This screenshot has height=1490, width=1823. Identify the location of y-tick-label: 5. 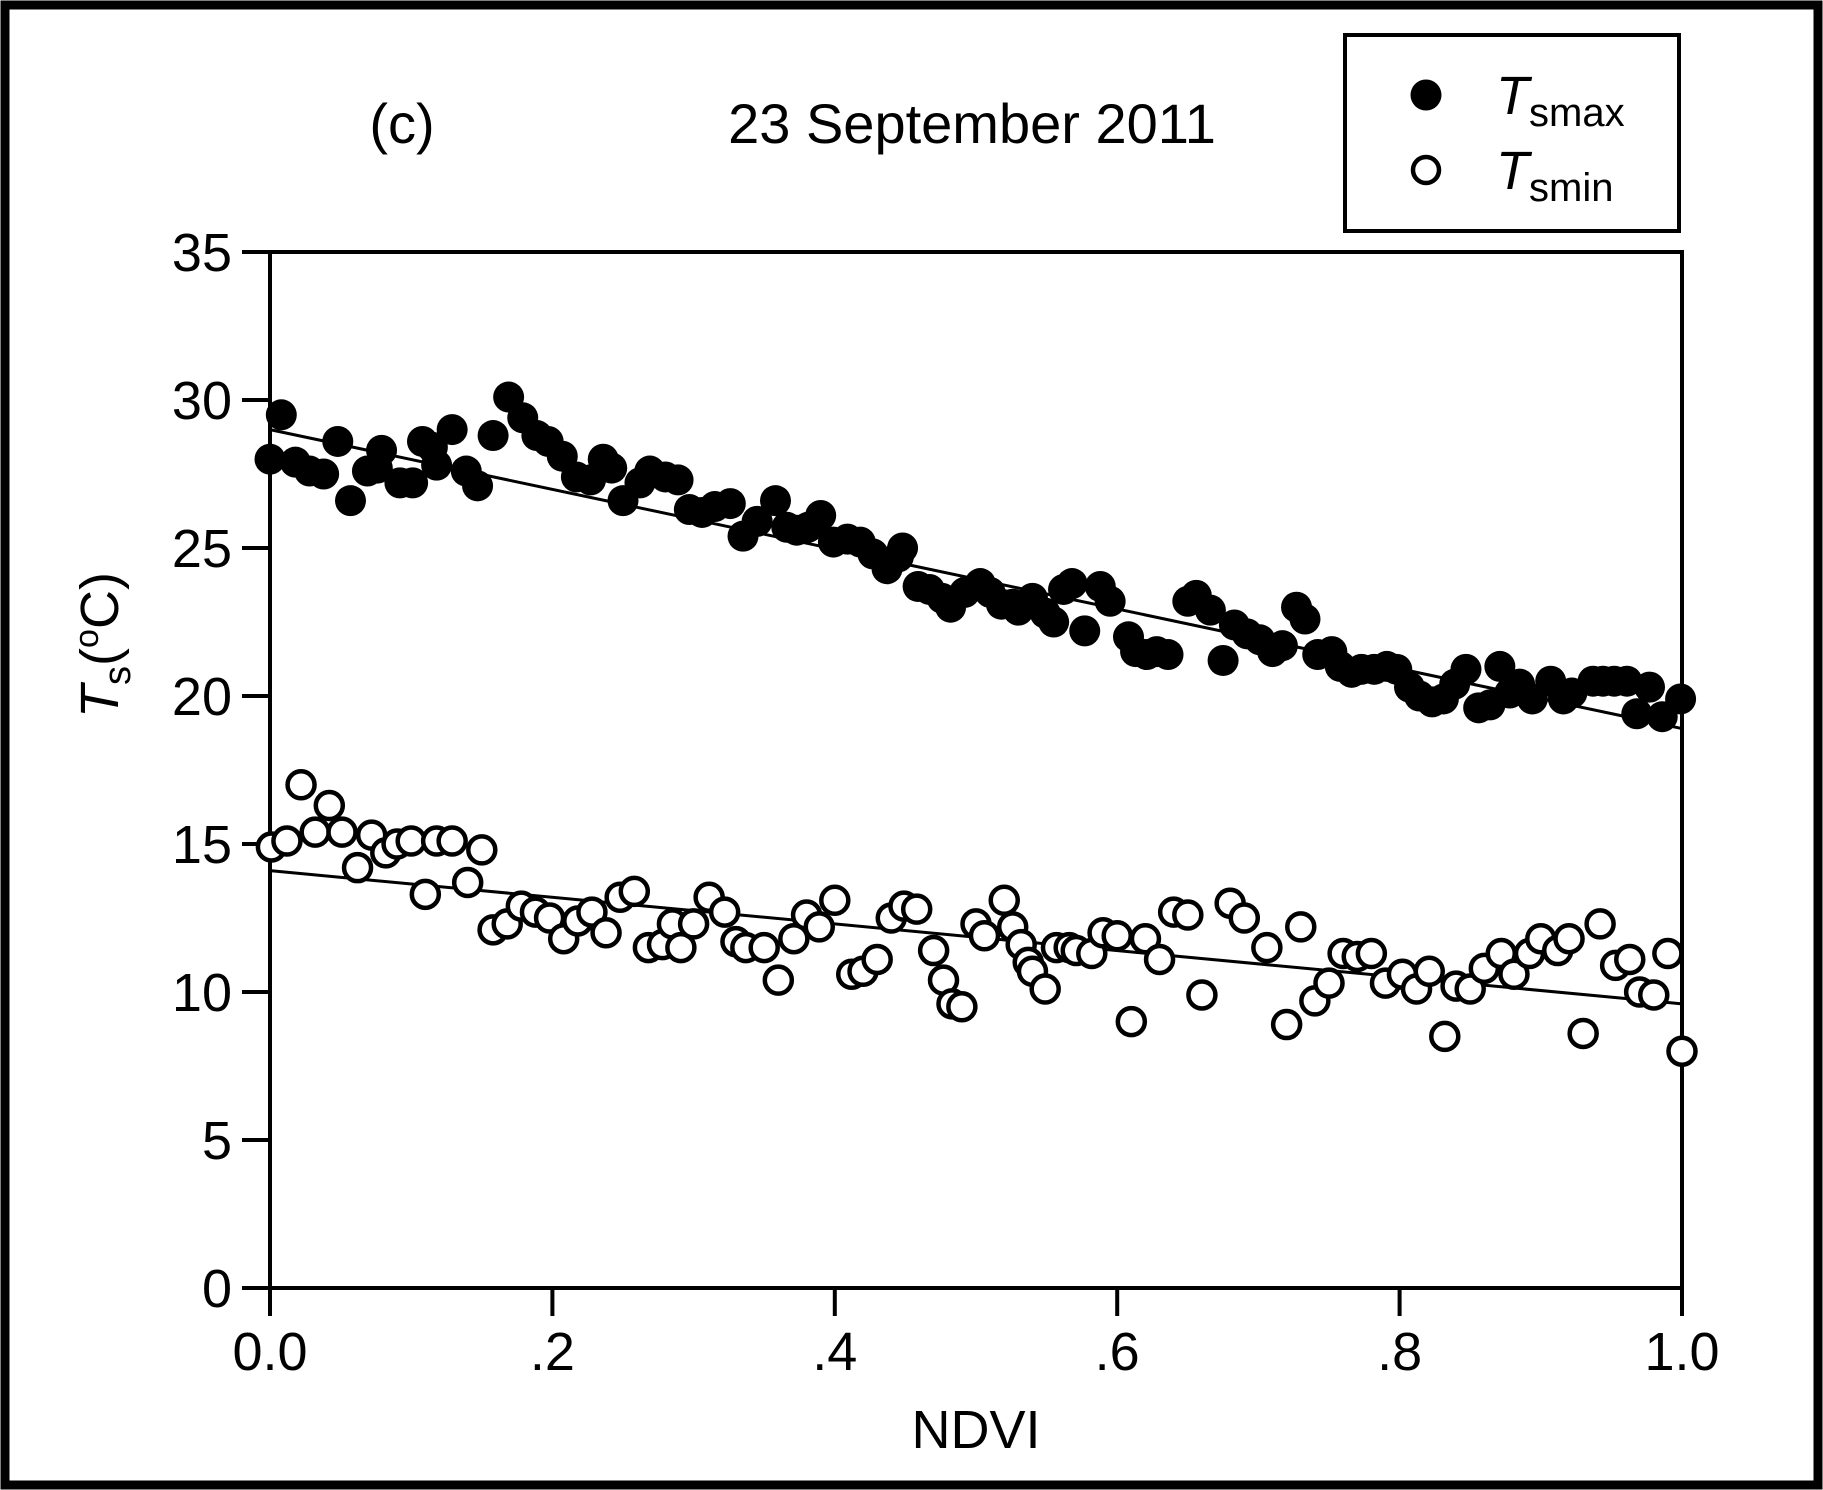
(217, 1141).